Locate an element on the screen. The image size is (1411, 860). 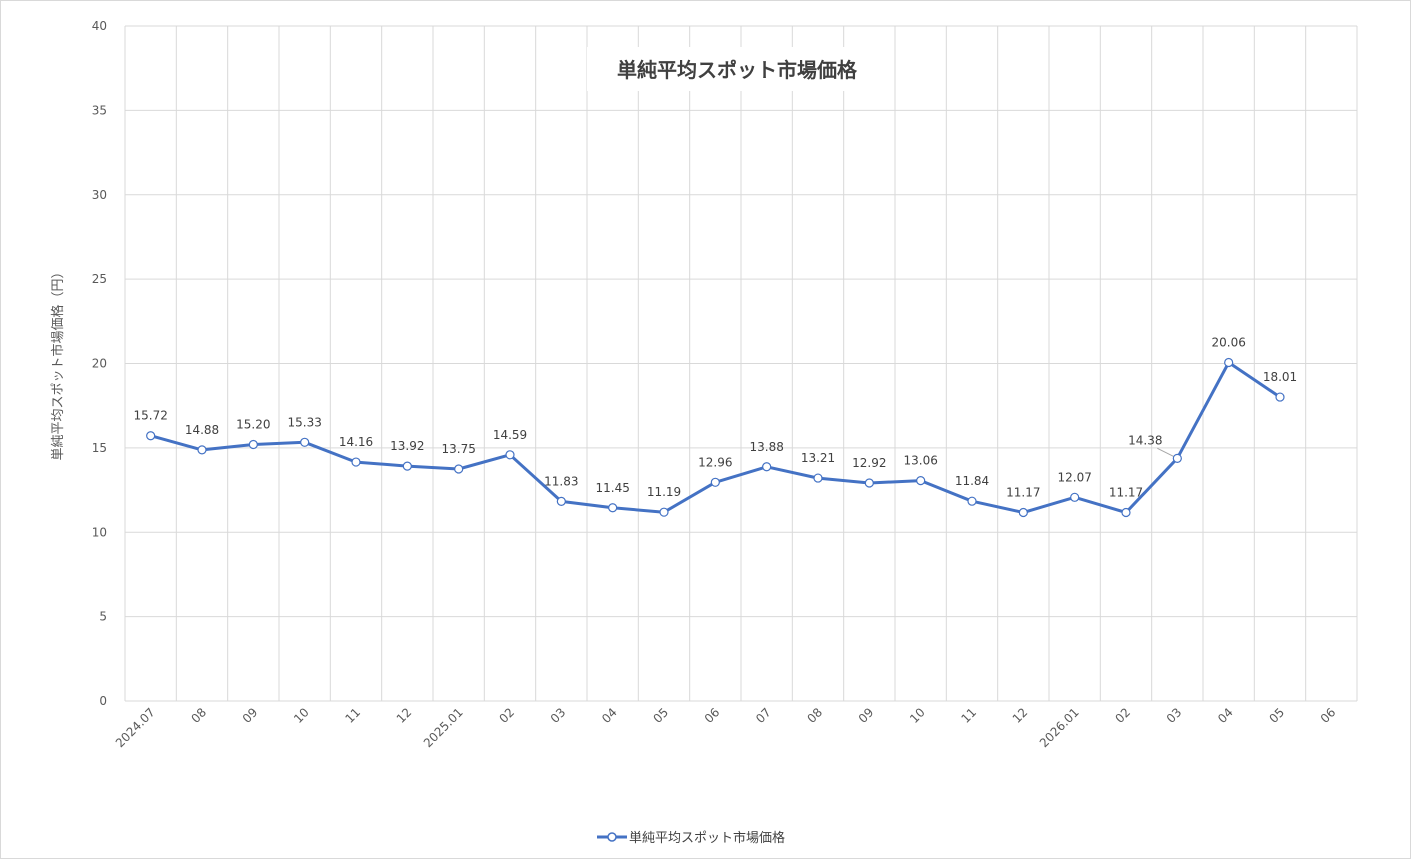
data-label: 15.33 is located at coordinates (304, 422).